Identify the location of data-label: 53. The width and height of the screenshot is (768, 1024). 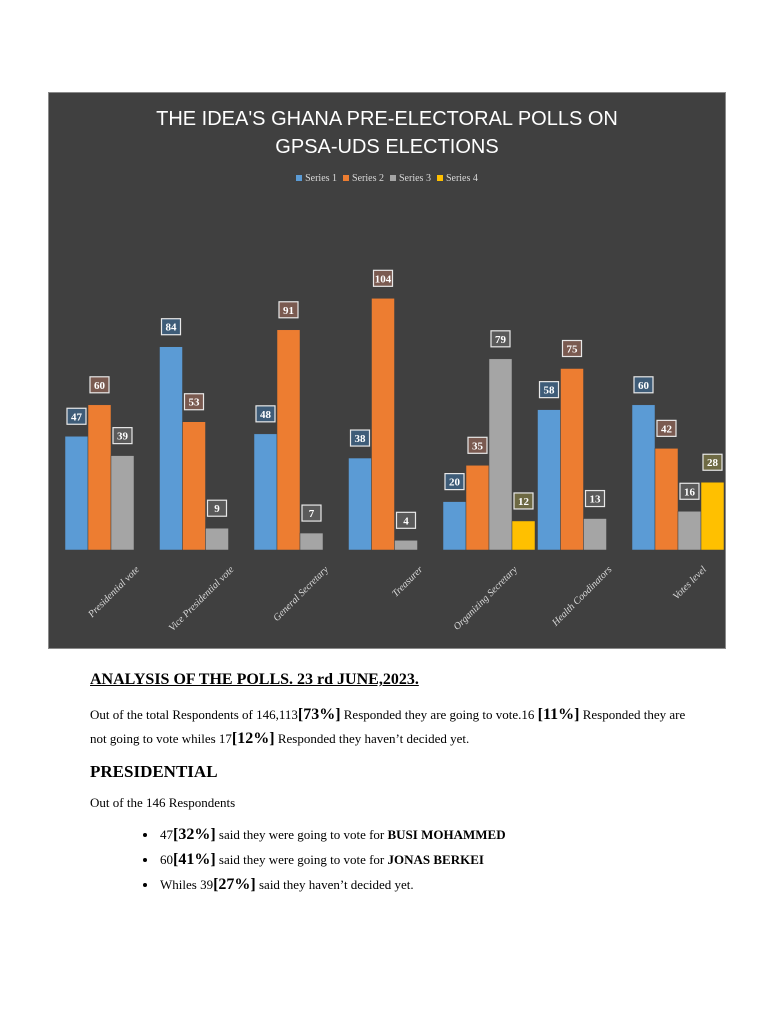
(195, 403).